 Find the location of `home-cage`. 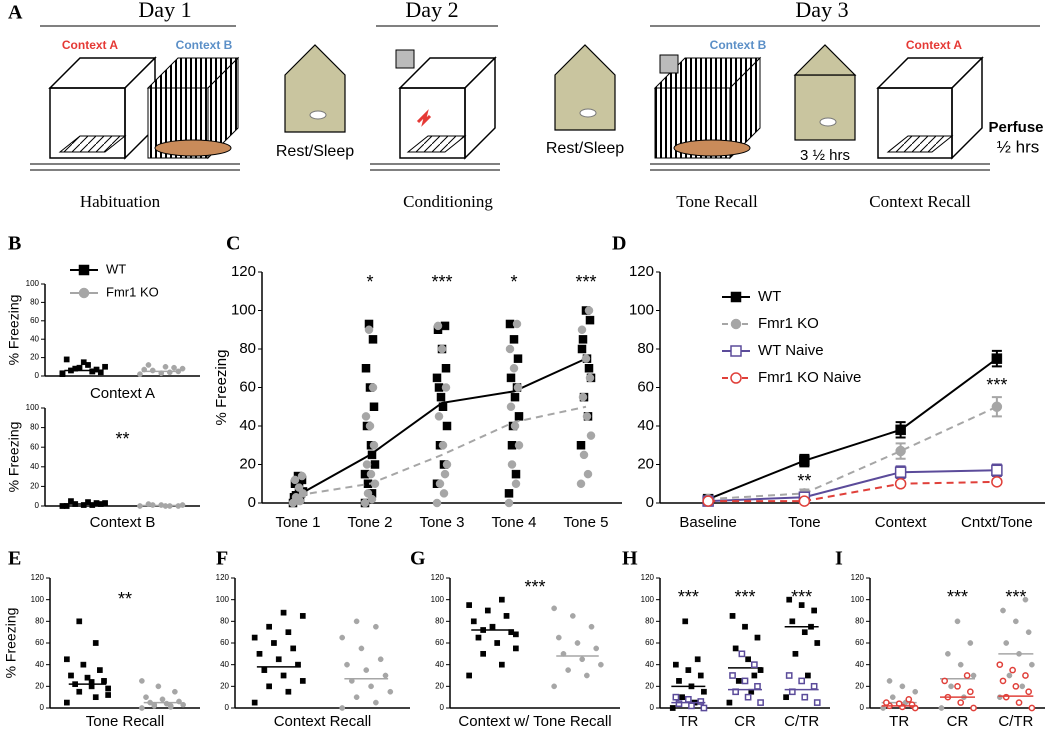

home-cage is located at coordinates (825, 92).